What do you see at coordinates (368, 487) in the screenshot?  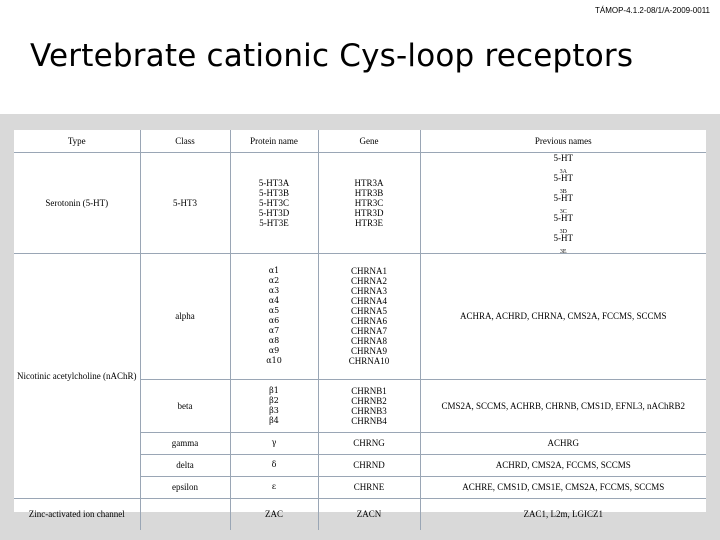 I see `gene-epsilon: CHRNE` at bounding box center [368, 487].